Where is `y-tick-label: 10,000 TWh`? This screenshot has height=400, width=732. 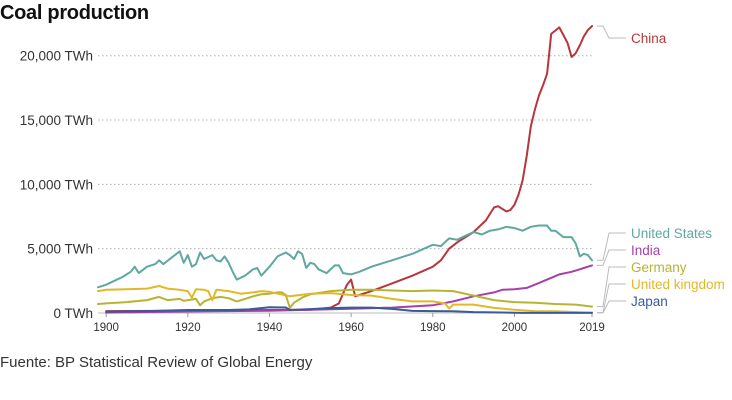
y-tick-label: 10,000 TWh is located at coordinates (56, 184).